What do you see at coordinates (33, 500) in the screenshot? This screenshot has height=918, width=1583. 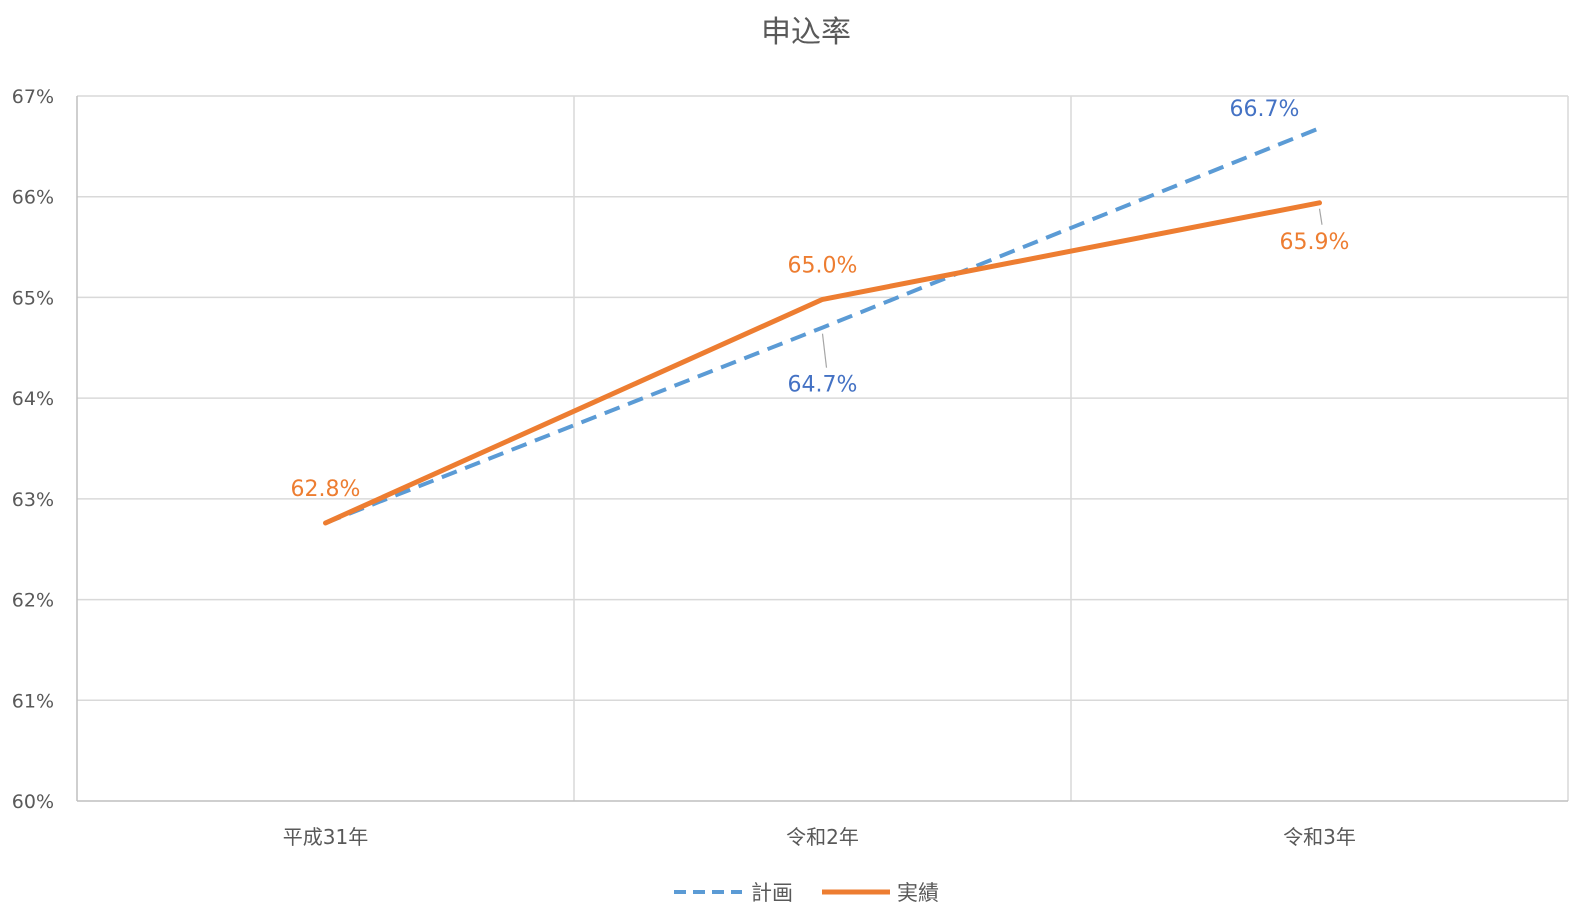 I see `y-tick-label: 63%` at bounding box center [33, 500].